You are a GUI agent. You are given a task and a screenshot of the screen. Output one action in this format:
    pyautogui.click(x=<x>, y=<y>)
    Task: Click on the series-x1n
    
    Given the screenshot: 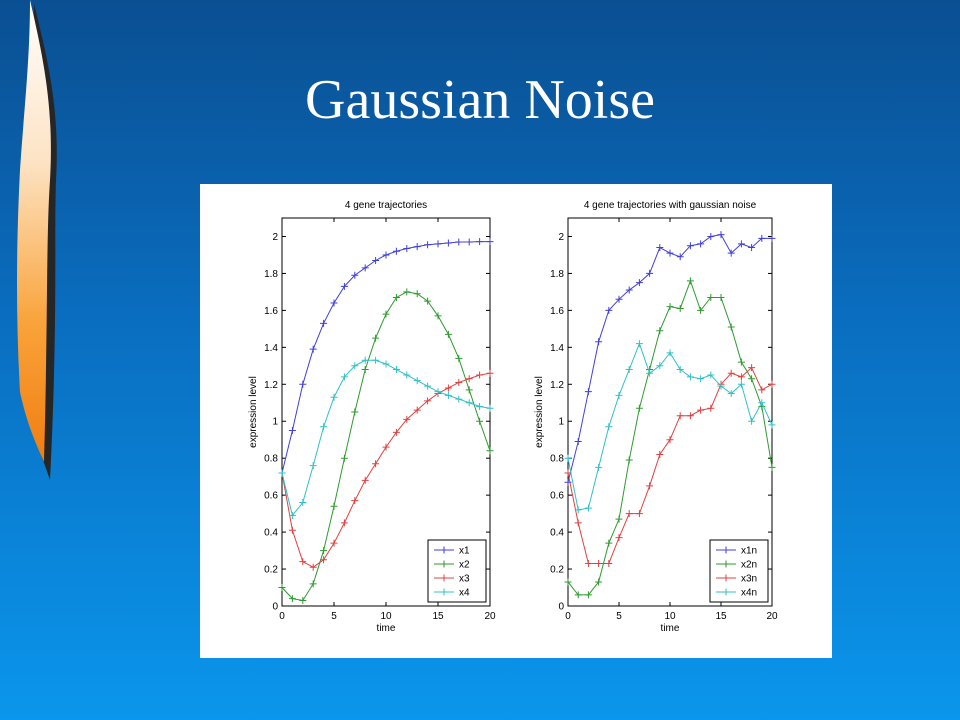 What is the action you would take?
    pyautogui.click(x=670, y=358)
    